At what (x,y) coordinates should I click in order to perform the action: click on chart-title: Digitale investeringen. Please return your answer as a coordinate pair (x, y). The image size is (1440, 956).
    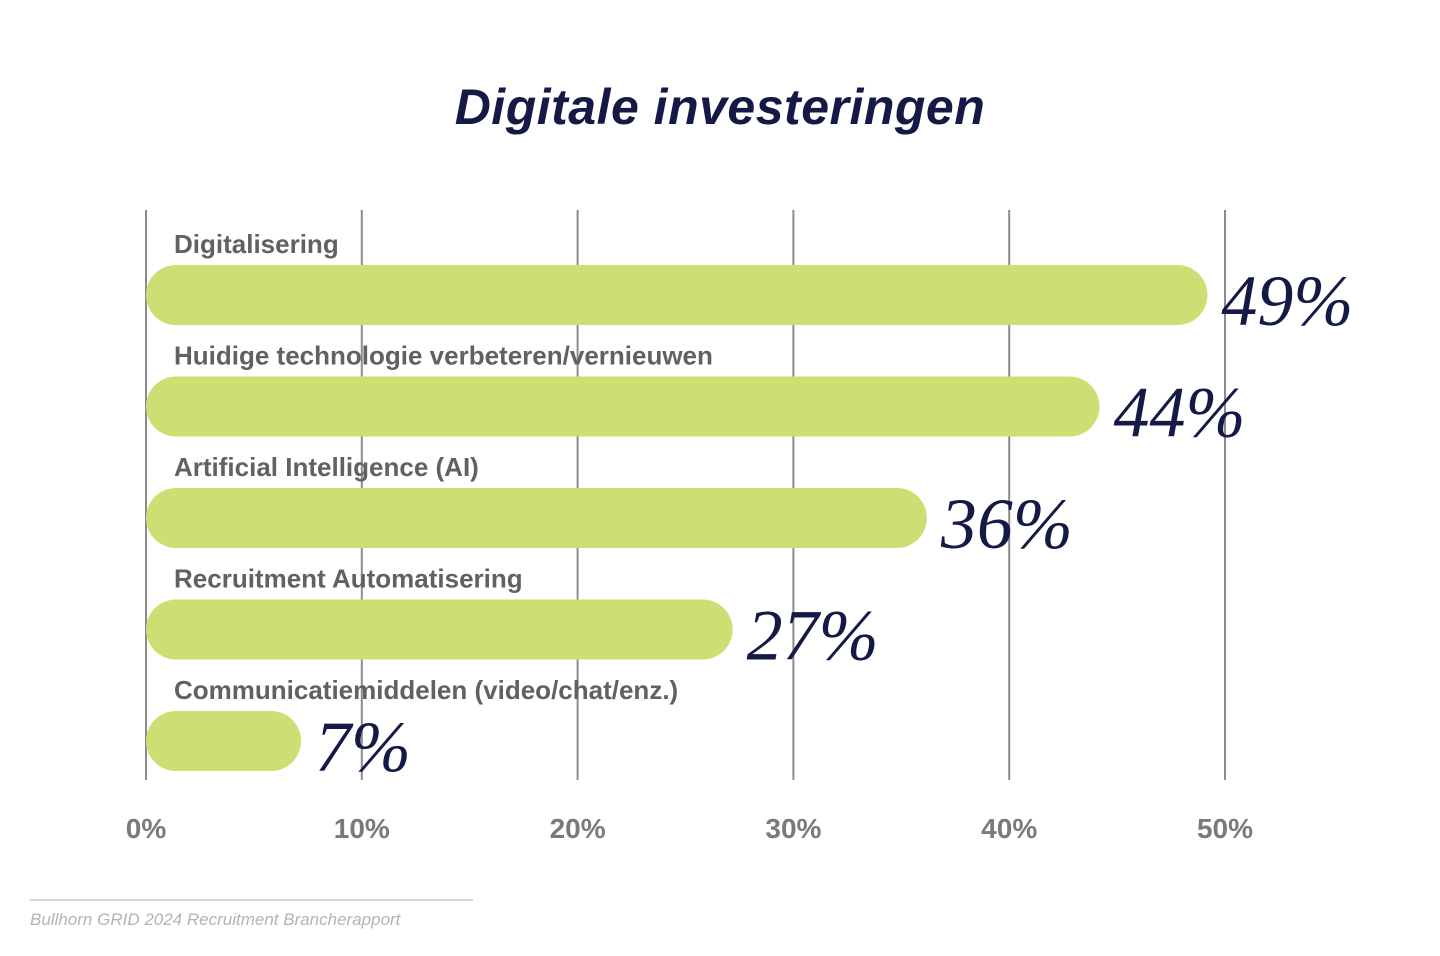
    Looking at the image, I should click on (720, 107).